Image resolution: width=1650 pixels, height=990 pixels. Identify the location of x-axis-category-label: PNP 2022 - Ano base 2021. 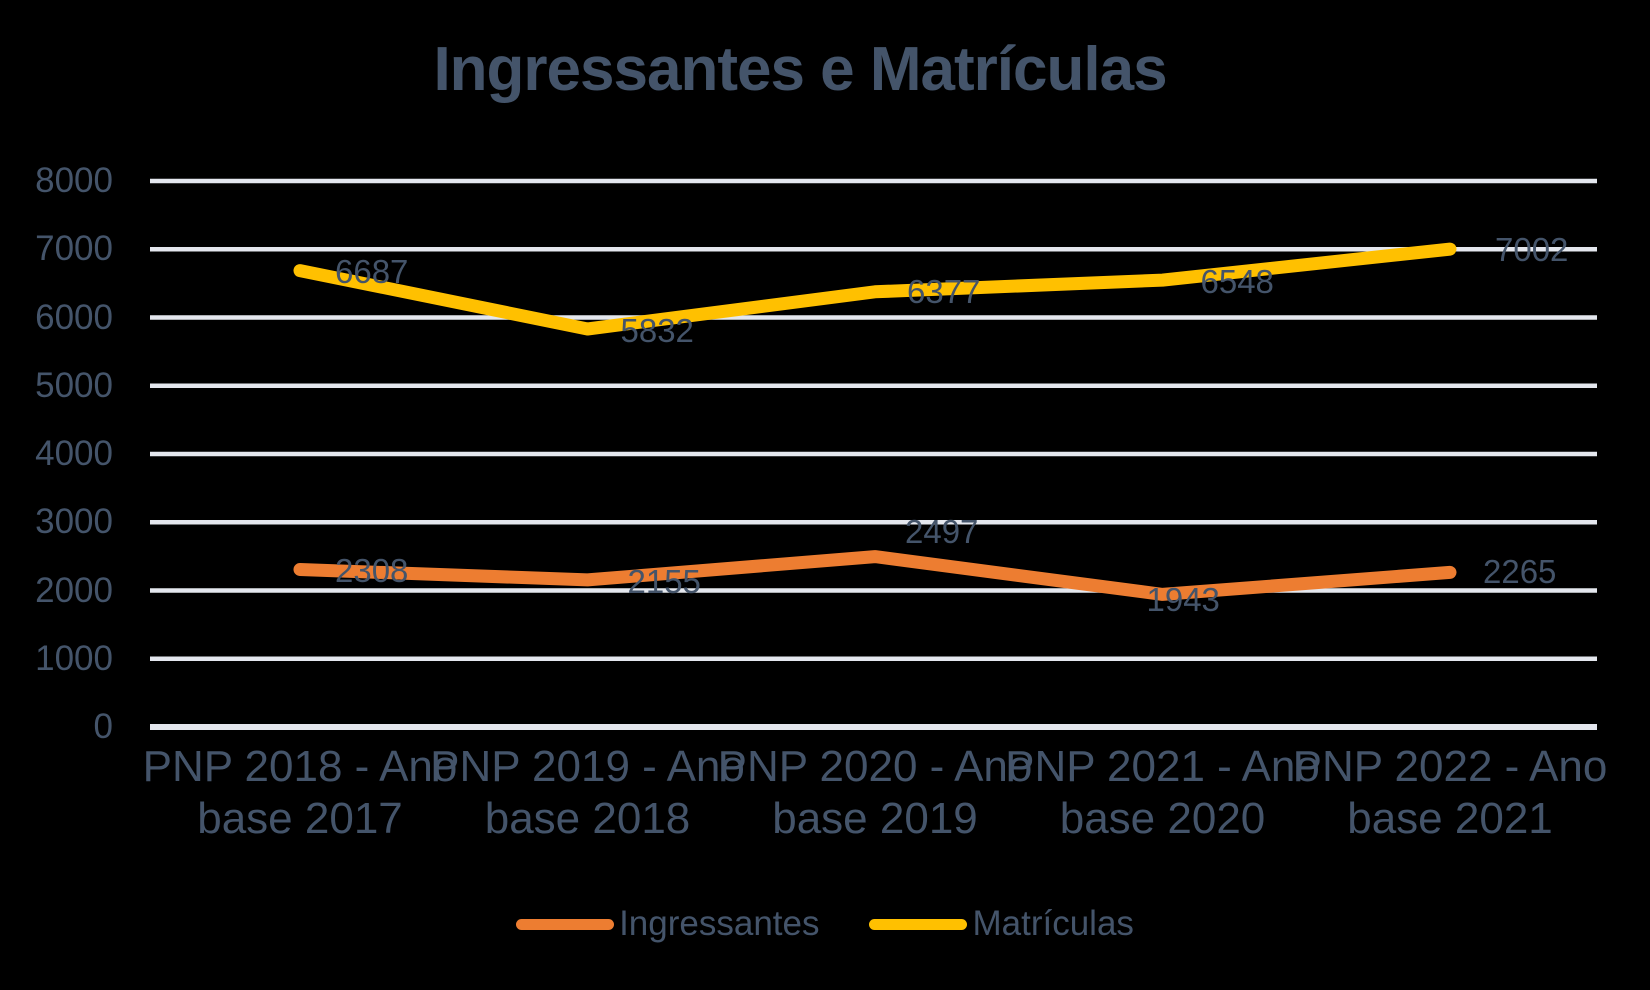
(1450, 792).